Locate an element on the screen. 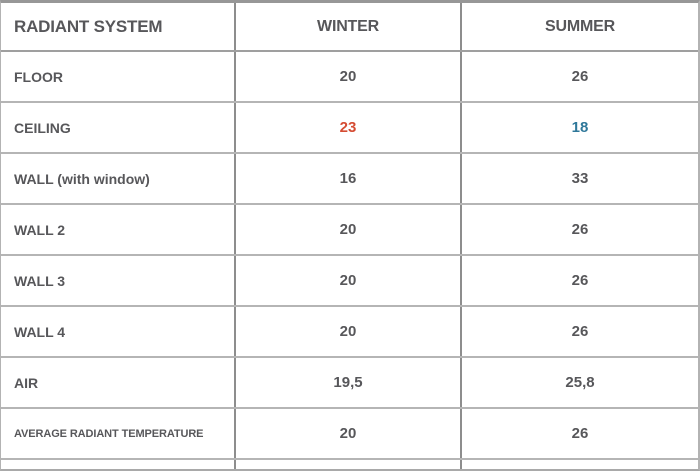 The width and height of the screenshot is (700, 471). table-row-average-radiant-temperature: AVERAGE RADIANT TEMPERATURE 20 26 is located at coordinates (349, 434).